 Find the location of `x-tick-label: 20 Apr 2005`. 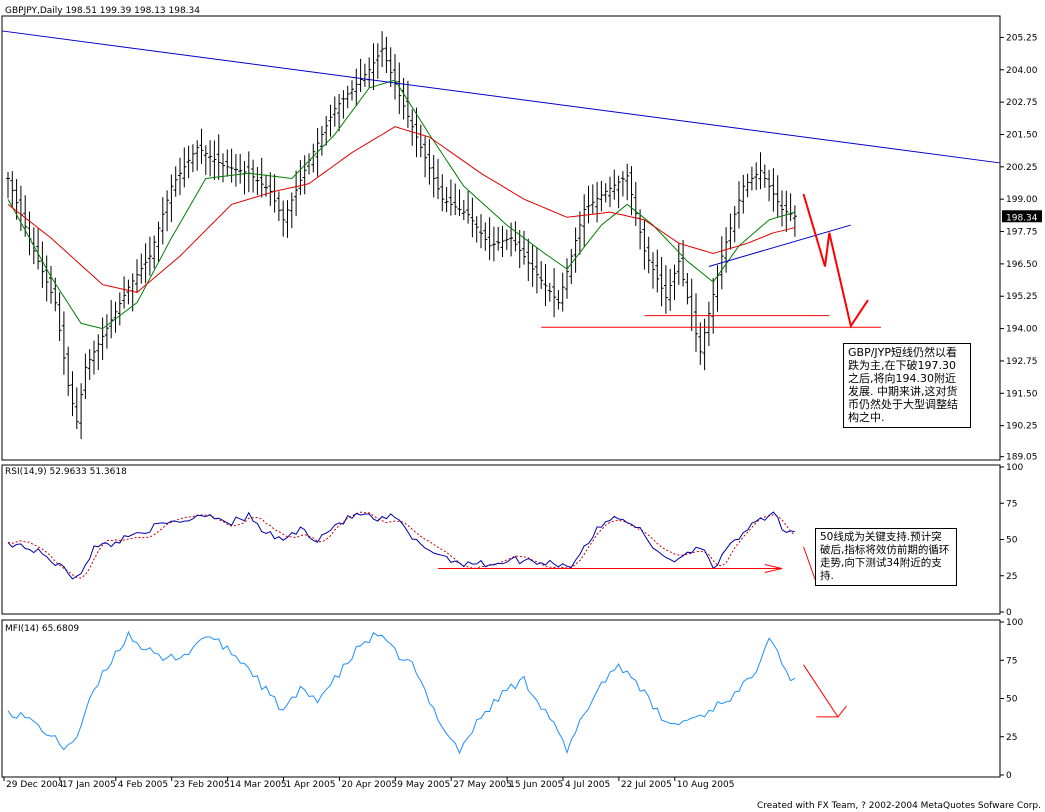

x-tick-label: 20 Apr 2005 is located at coordinates (369, 785).